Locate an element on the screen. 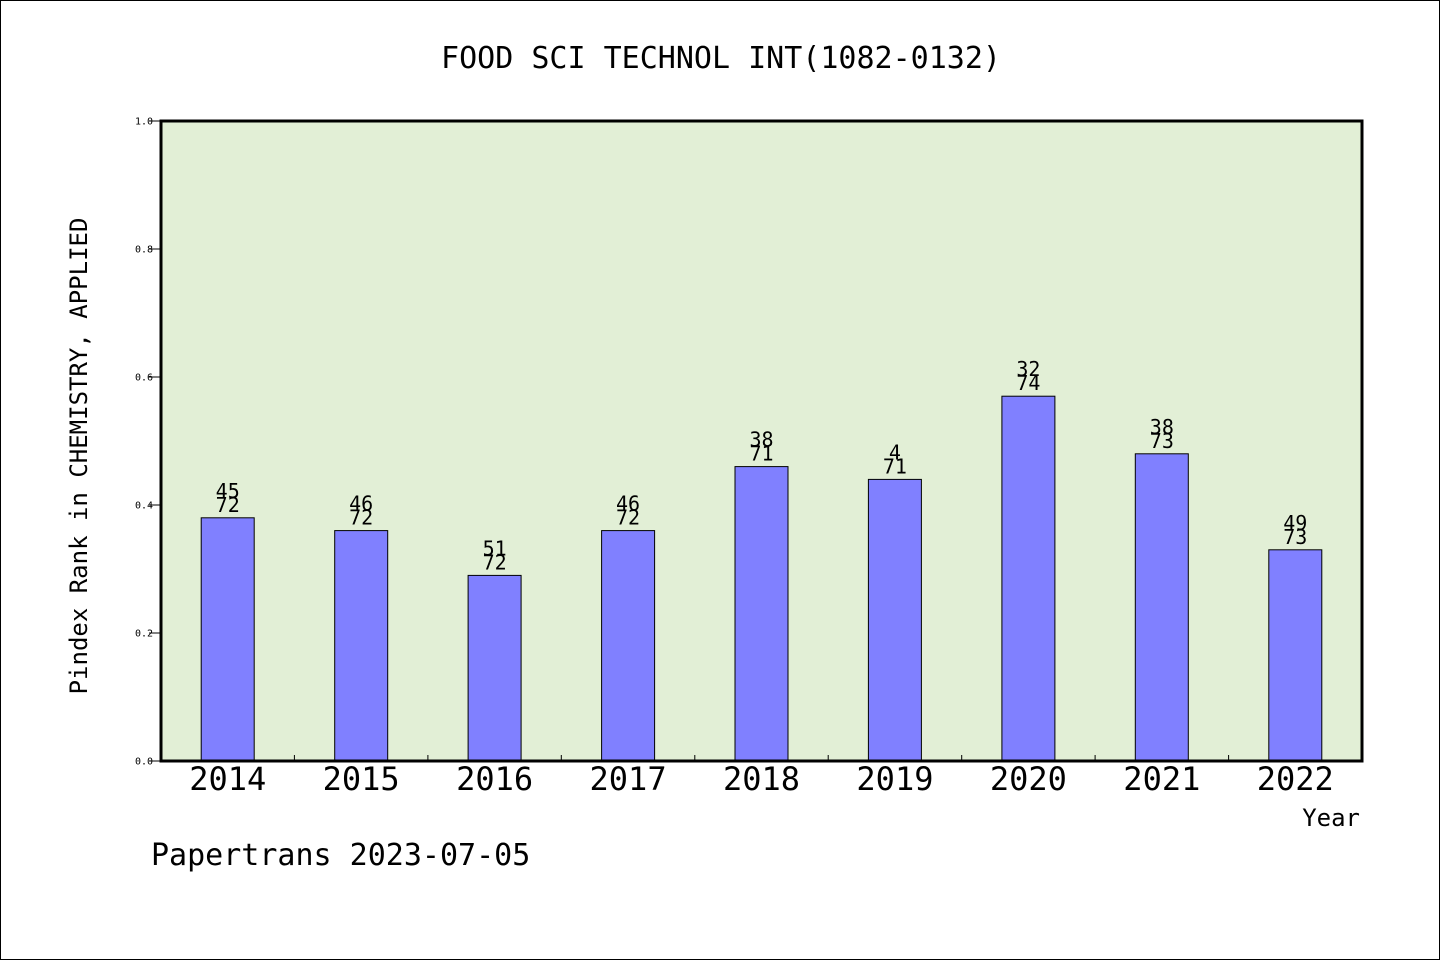  bar-2014 is located at coordinates (227, 639).